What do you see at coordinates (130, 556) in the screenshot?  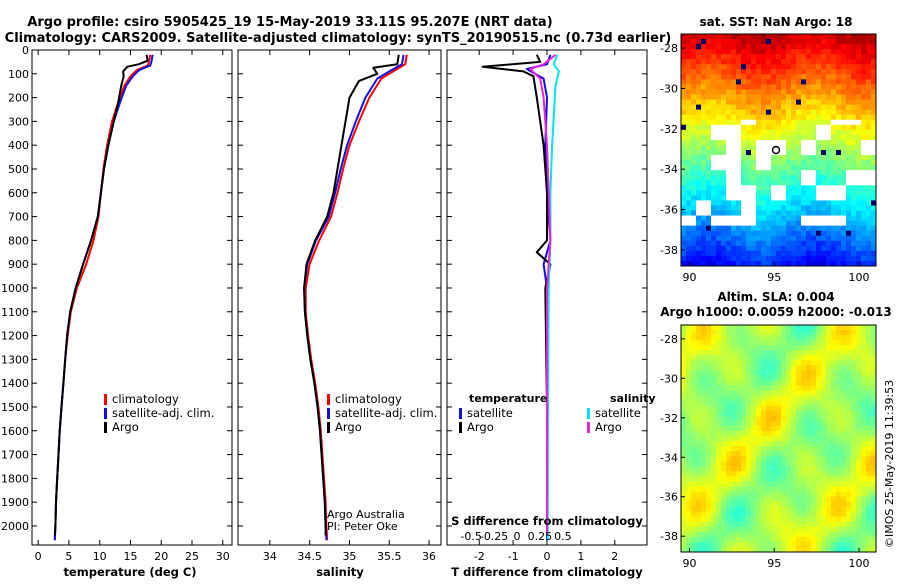 I see `x-tick-label: 15` at bounding box center [130, 556].